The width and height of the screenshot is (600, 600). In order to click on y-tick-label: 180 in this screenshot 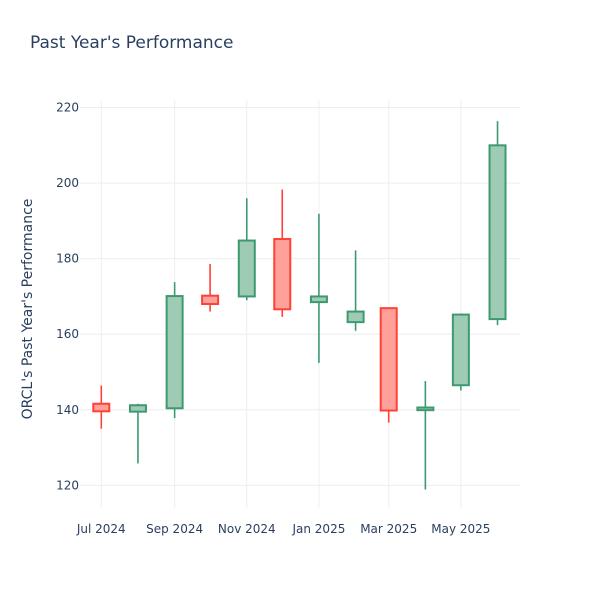, I will do `click(67, 259)`.